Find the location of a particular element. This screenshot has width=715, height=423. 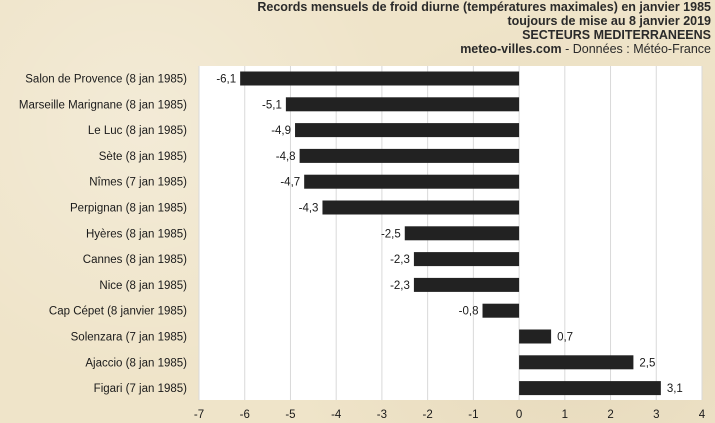

category-label: Salon de Provence (8 jan 1985) is located at coordinates (106, 80).